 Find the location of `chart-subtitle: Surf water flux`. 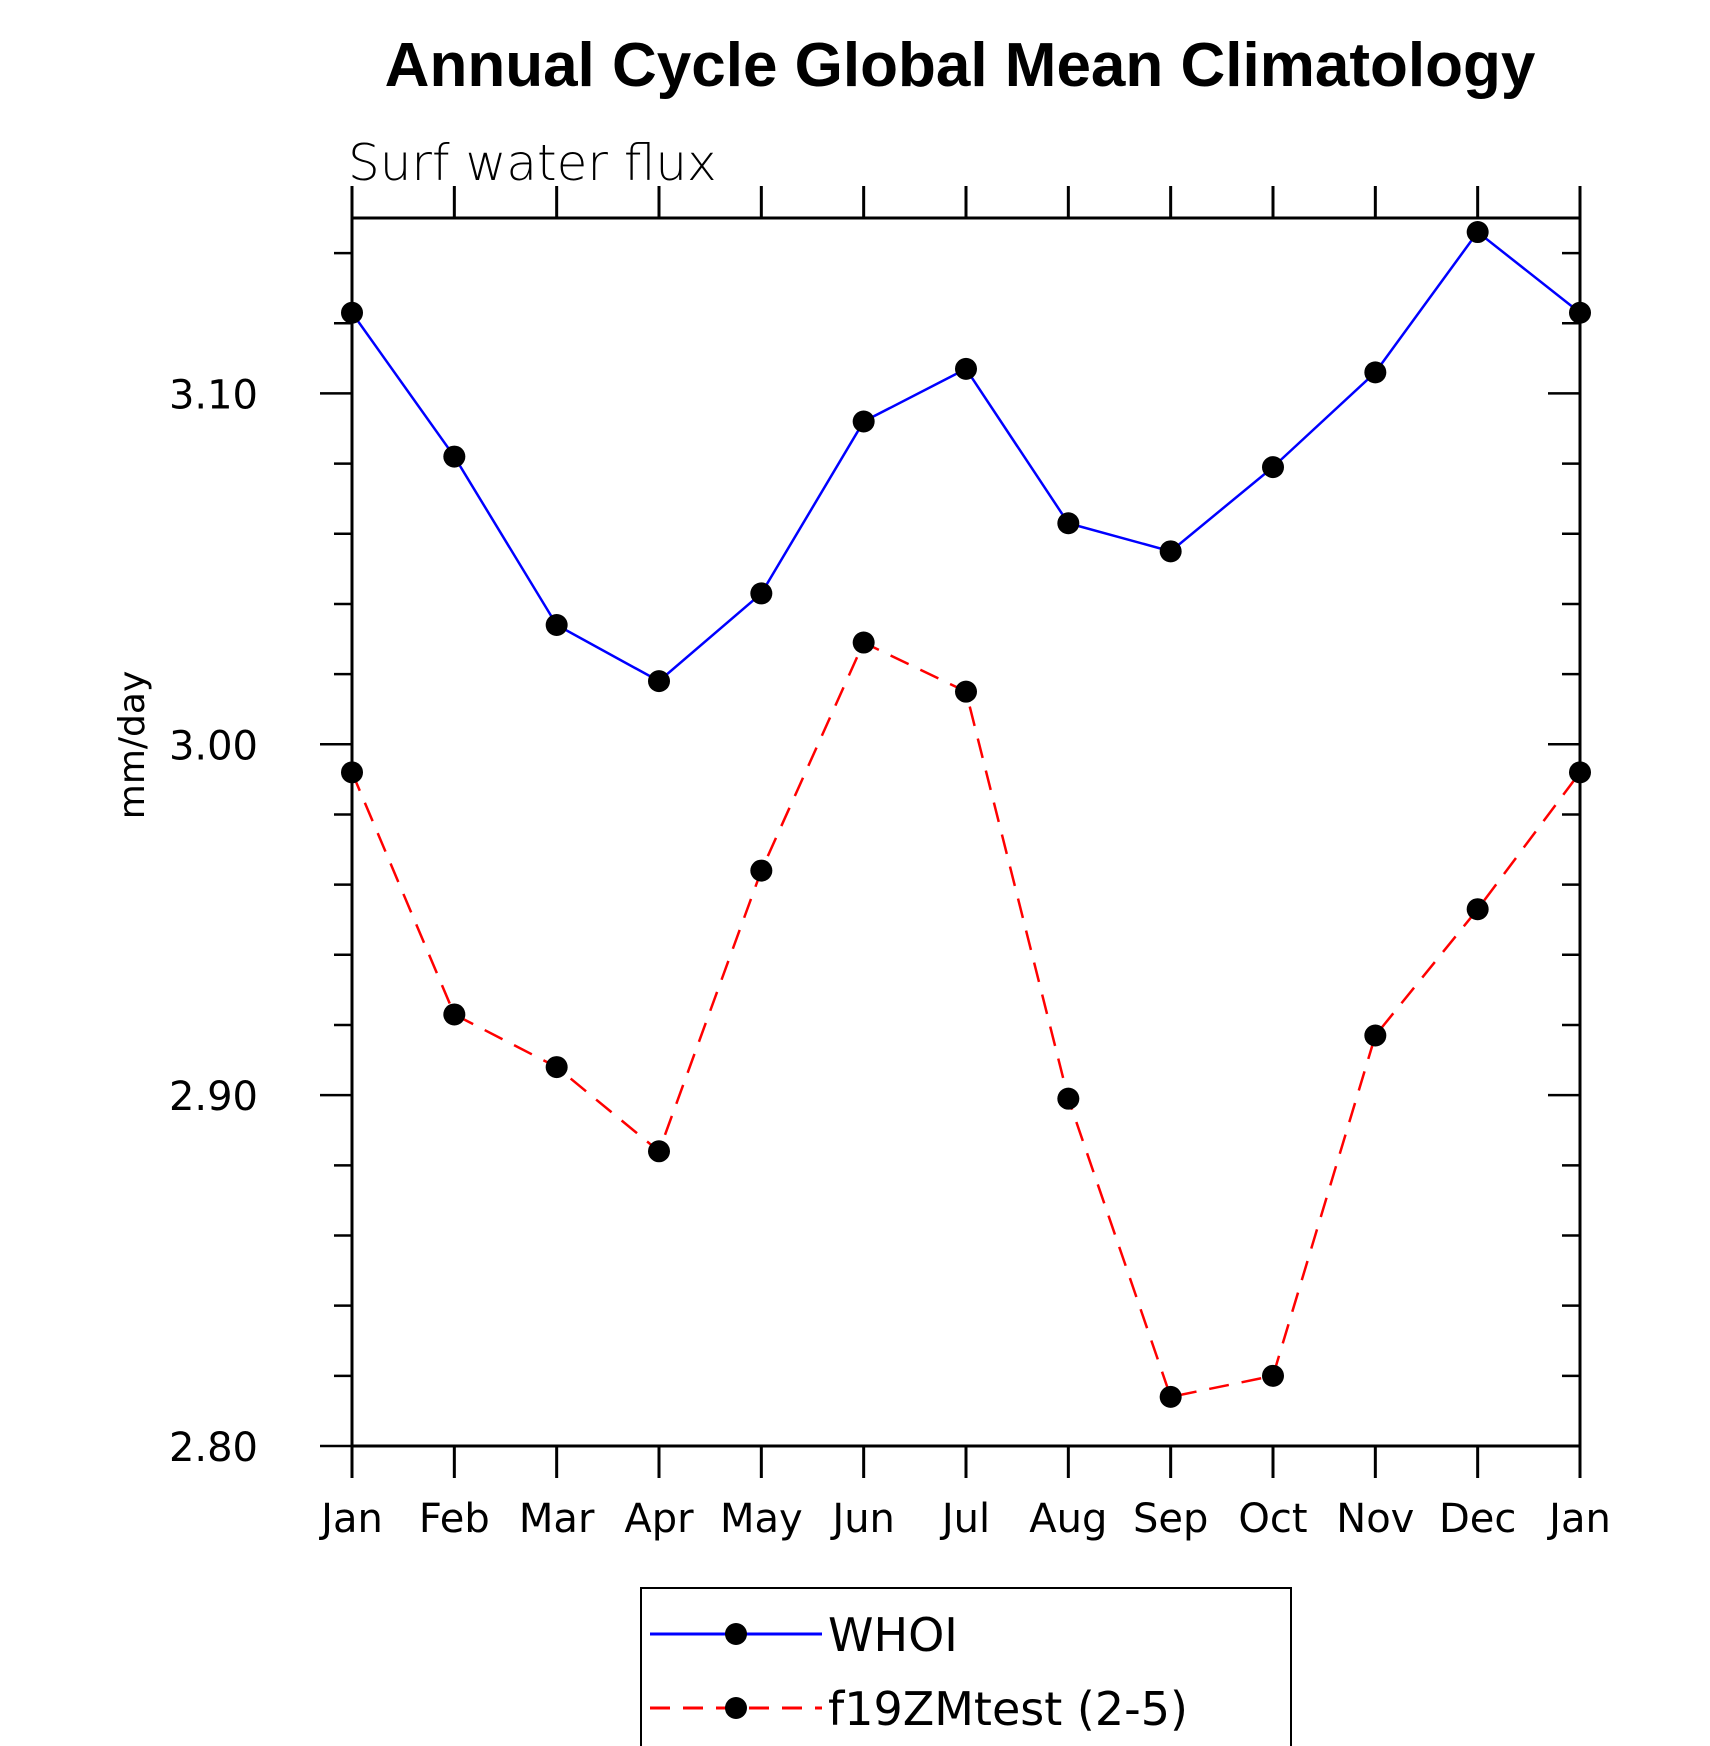

chart-subtitle: Surf water flux is located at coordinates (532, 163).